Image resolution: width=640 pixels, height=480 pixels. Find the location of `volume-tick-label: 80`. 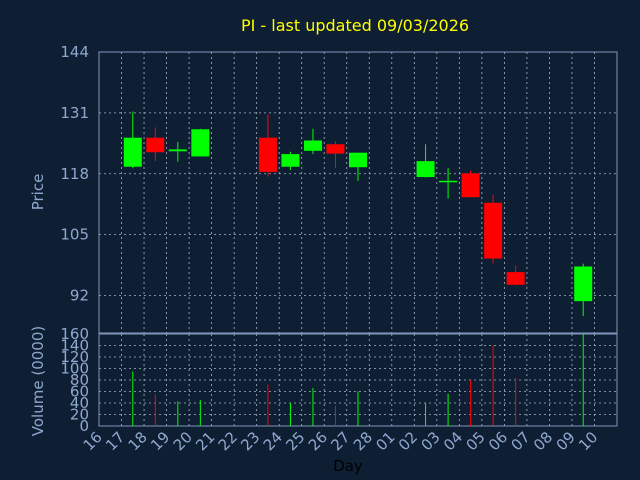

volume-tick-label: 80 is located at coordinates (79, 380).